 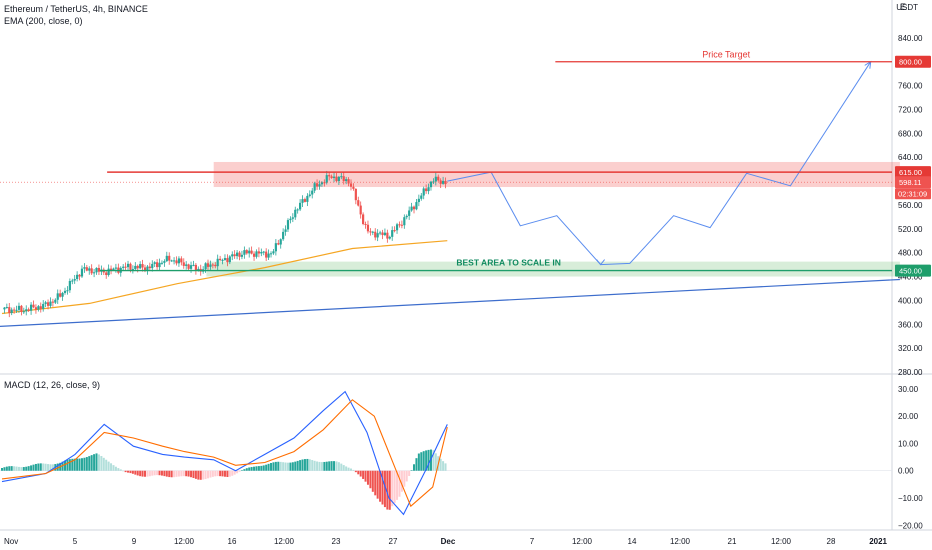 What do you see at coordinates (43, 21) in the screenshot?
I see `ema-indicator-label: EMA (200, close, 0)` at bounding box center [43, 21].